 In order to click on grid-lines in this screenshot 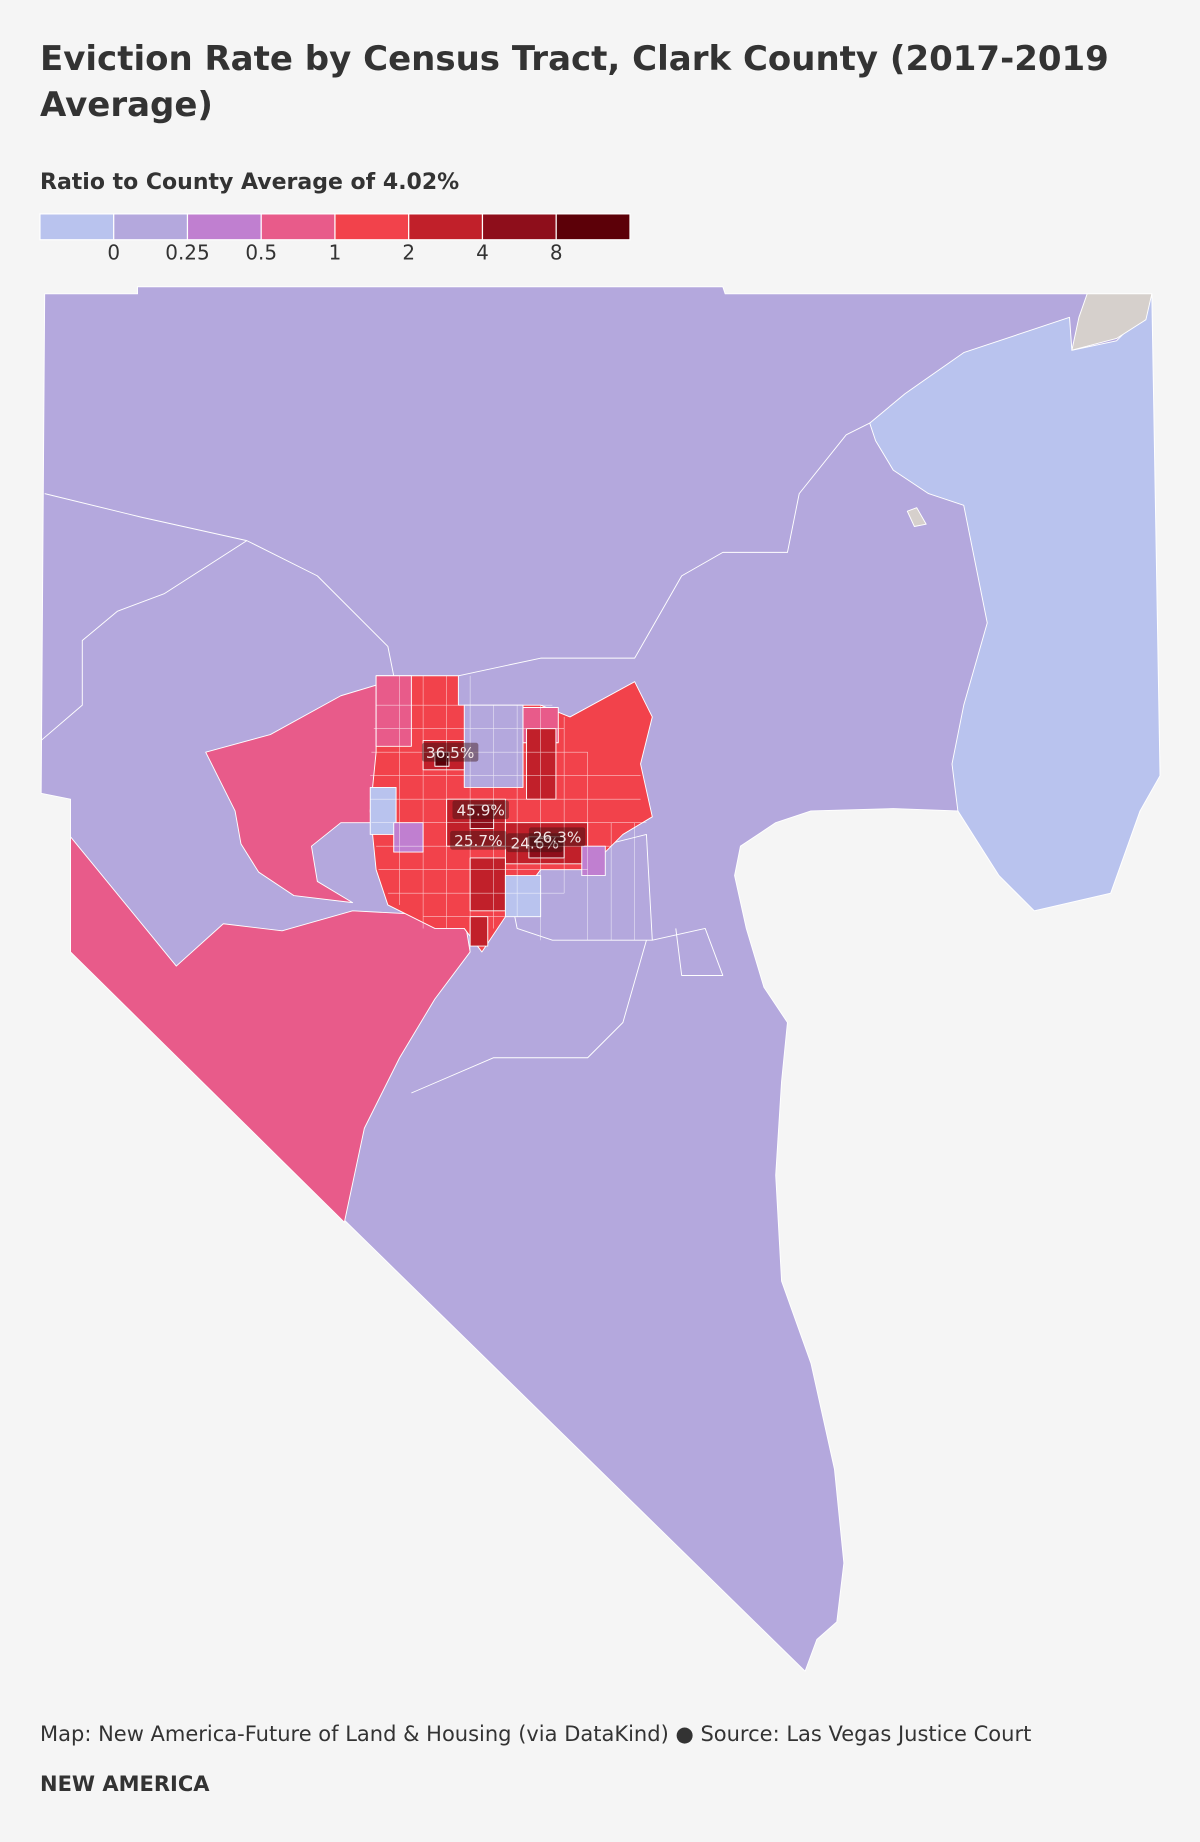, I will do `click(508, 813)`.